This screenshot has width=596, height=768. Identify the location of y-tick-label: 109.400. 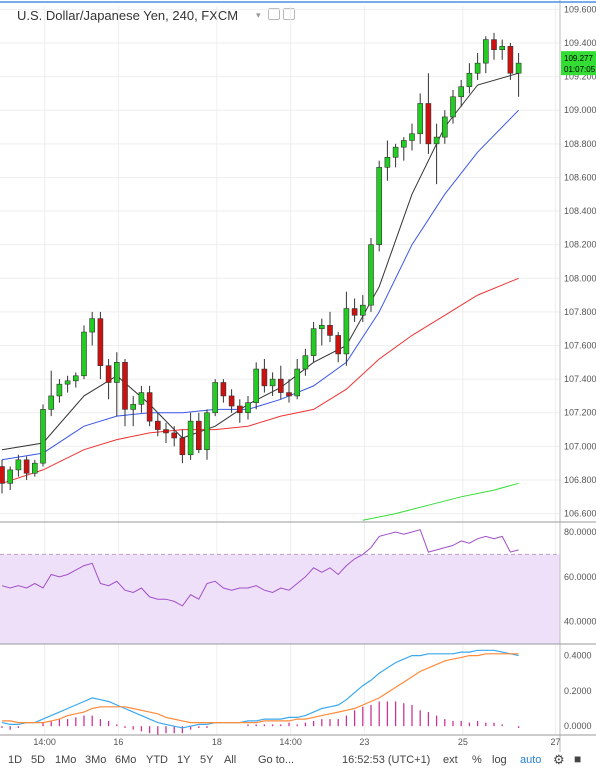
(580, 43).